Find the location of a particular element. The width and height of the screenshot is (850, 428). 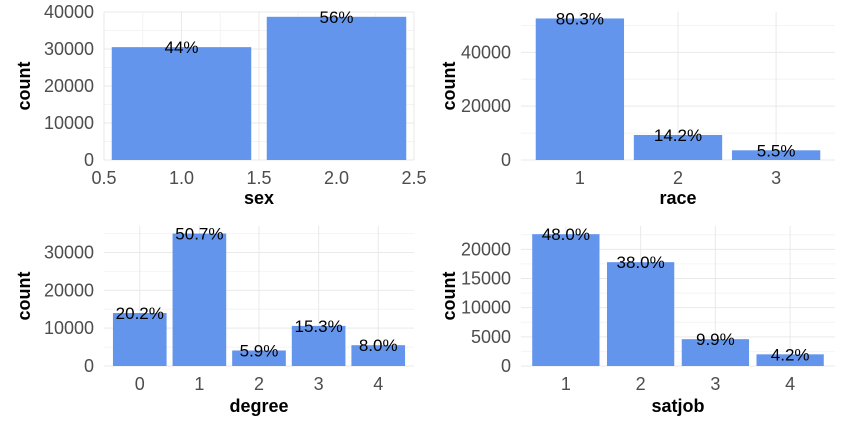

y-tick-label: 15000 is located at coordinates (486, 279).